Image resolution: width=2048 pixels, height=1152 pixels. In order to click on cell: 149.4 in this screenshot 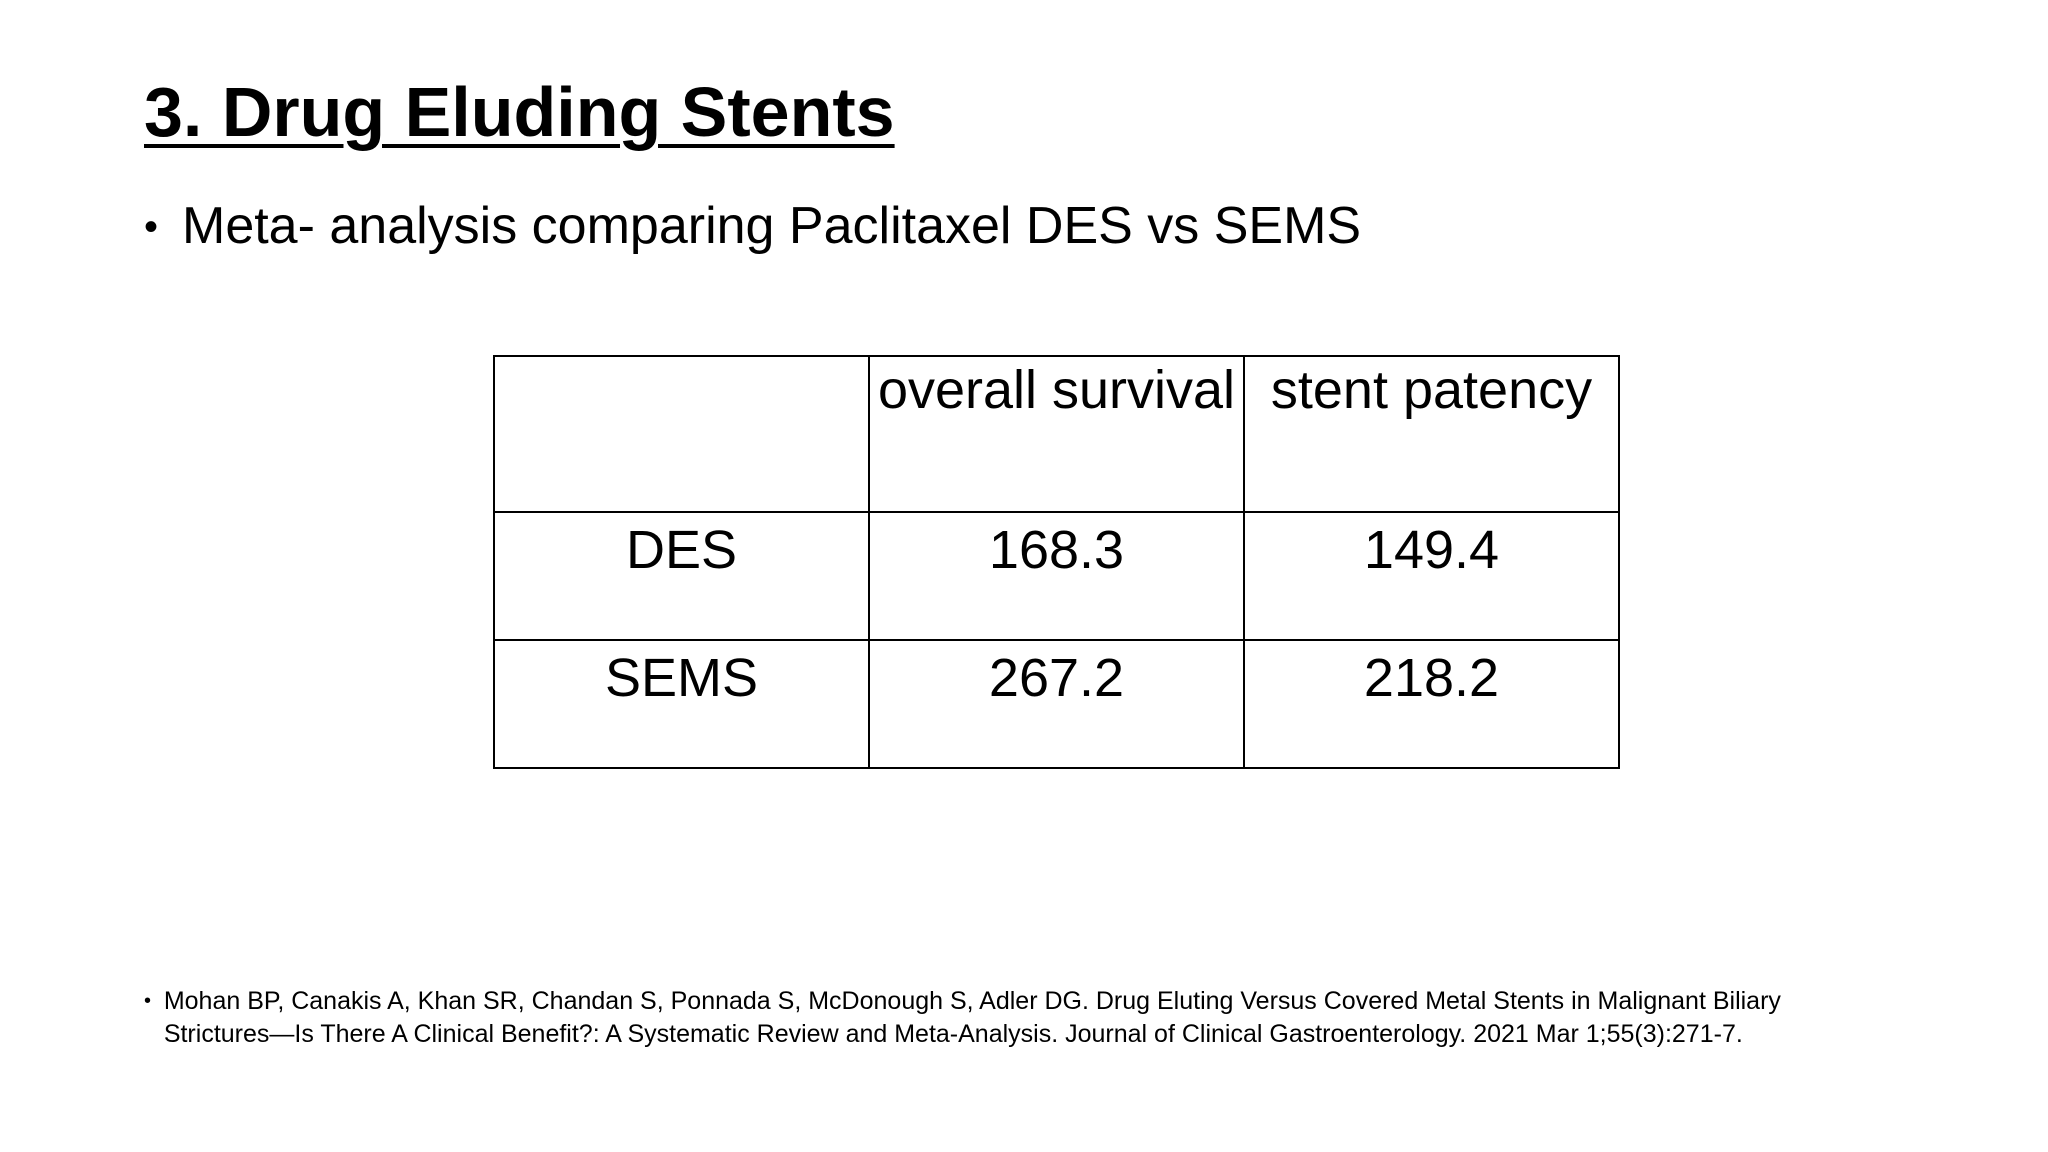, I will do `click(1431, 576)`.